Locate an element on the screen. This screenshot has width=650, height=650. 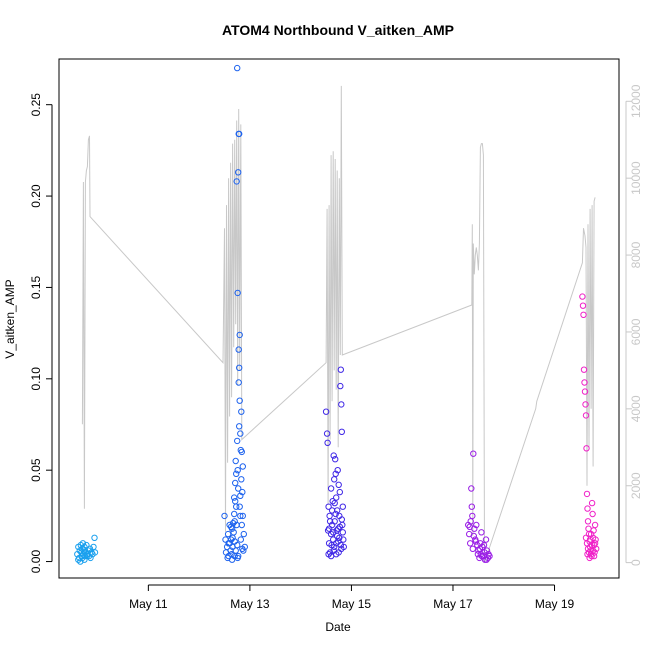
x-tick-label: May 15 is located at coordinates (352, 604).